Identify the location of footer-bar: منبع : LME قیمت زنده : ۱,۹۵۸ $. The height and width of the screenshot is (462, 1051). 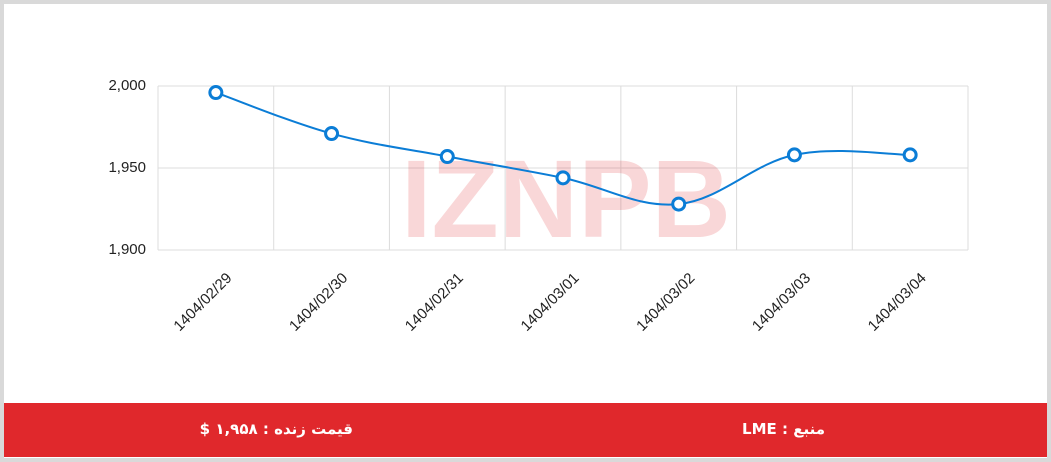
(525, 430).